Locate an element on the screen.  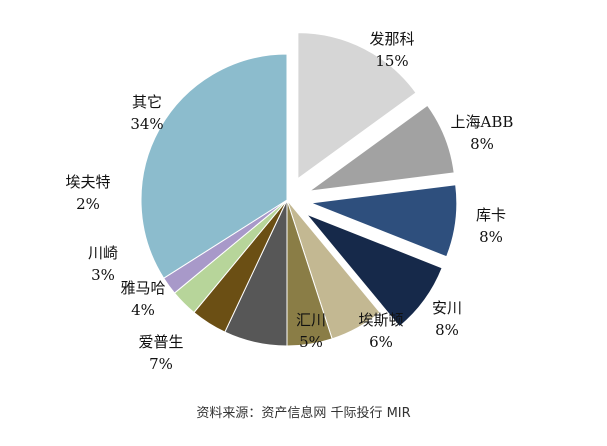
slice-percent-label: 6% is located at coordinates (381, 342).